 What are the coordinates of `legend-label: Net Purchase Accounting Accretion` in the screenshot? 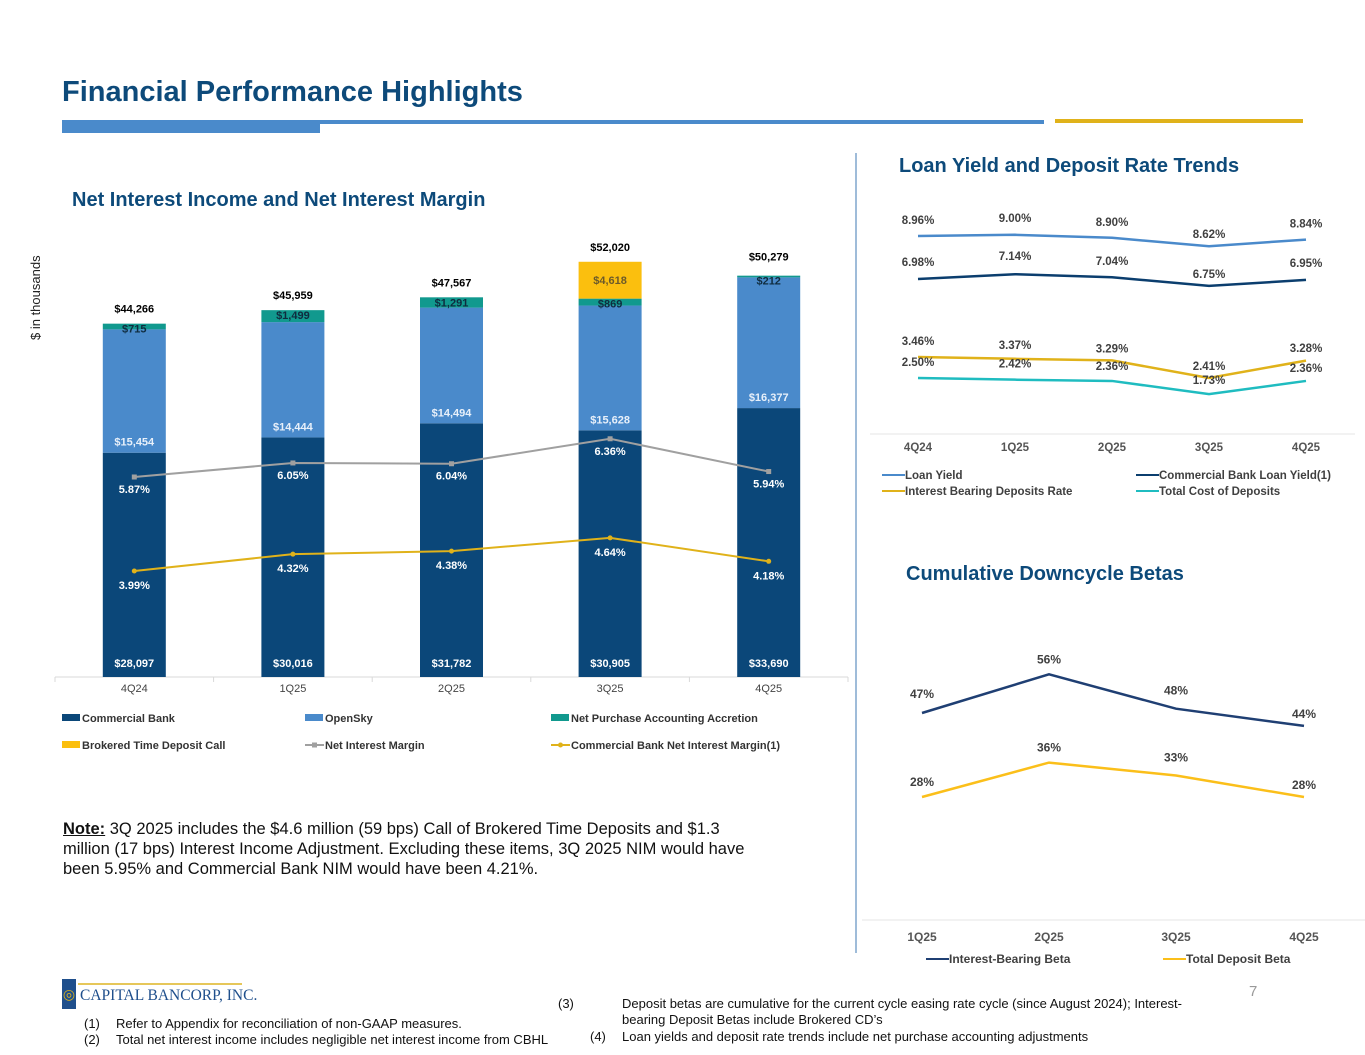 It's located at (664, 719).